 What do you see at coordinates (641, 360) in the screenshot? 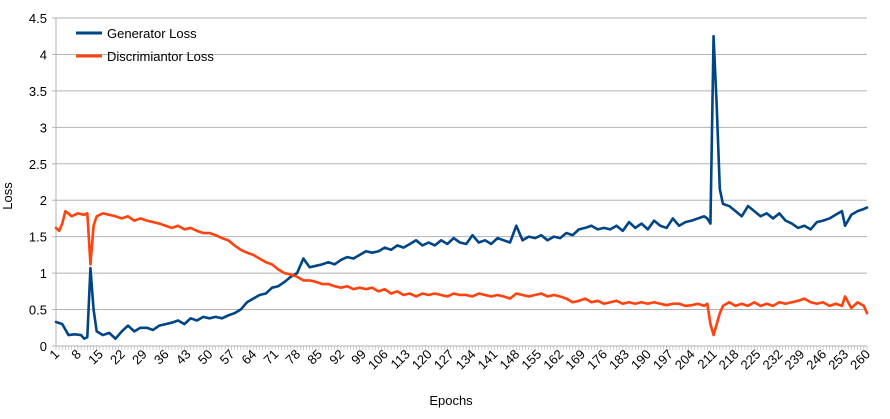
I see `x-tick-label: 190` at bounding box center [641, 360].